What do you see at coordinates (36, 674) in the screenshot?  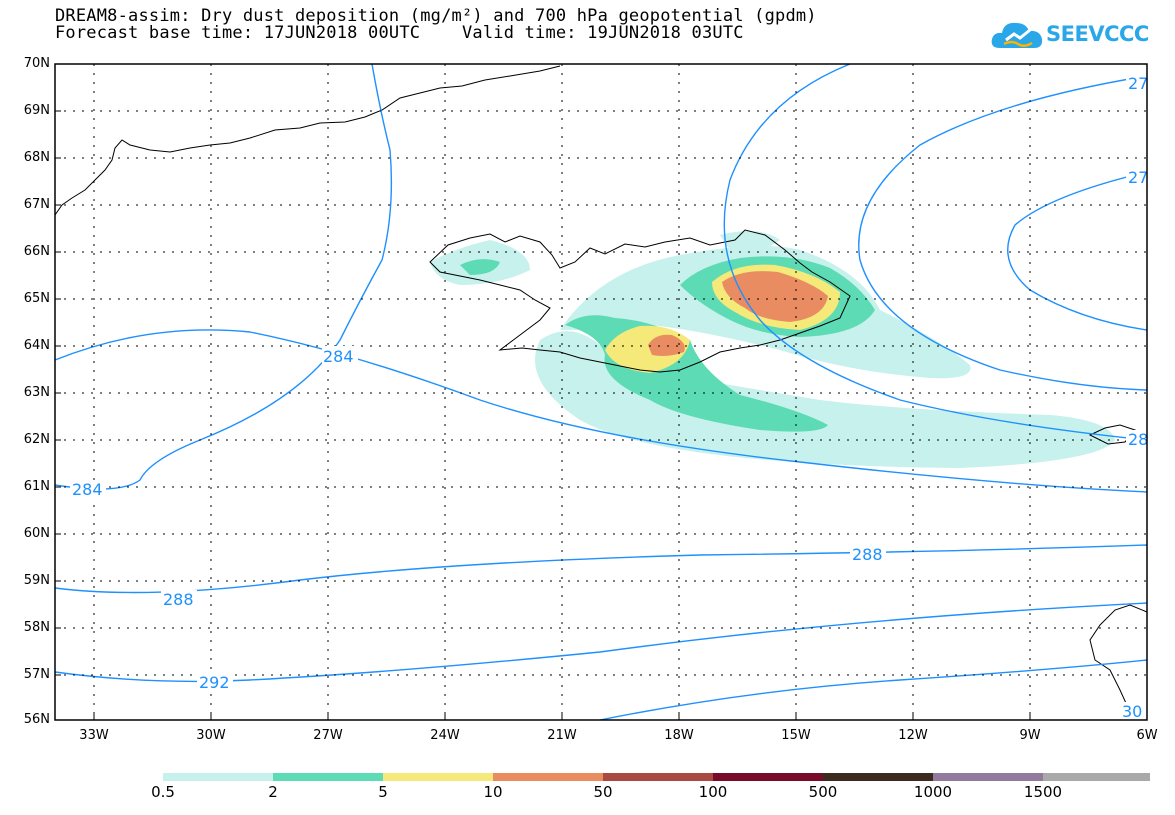 I see `lat-label: 57N` at bounding box center [36, 674].